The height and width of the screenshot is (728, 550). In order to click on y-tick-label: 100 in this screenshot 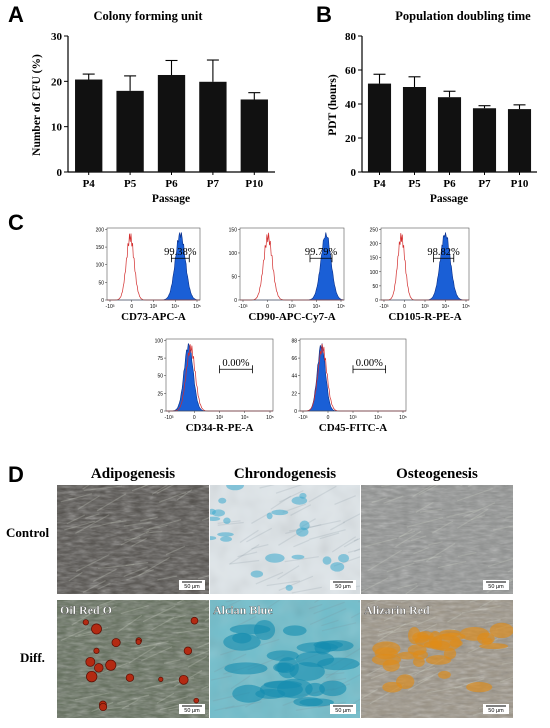, I will do `click(159, 341)`.